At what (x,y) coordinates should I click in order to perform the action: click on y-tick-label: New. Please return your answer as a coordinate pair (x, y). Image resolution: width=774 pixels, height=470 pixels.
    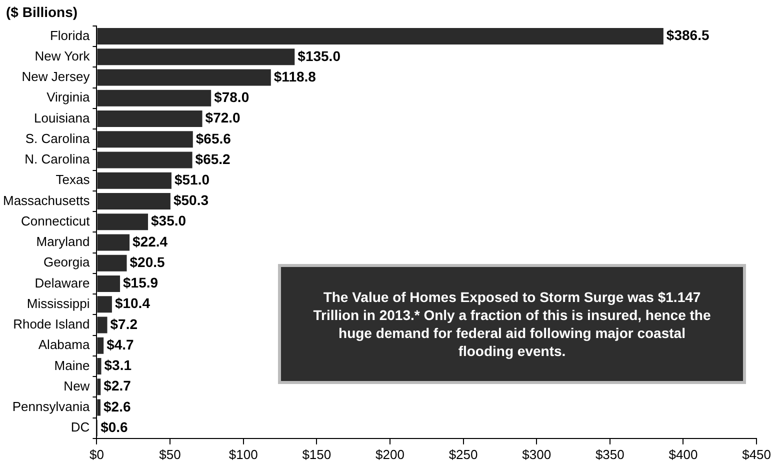
    Looking at the image, I should click on (77, 386).